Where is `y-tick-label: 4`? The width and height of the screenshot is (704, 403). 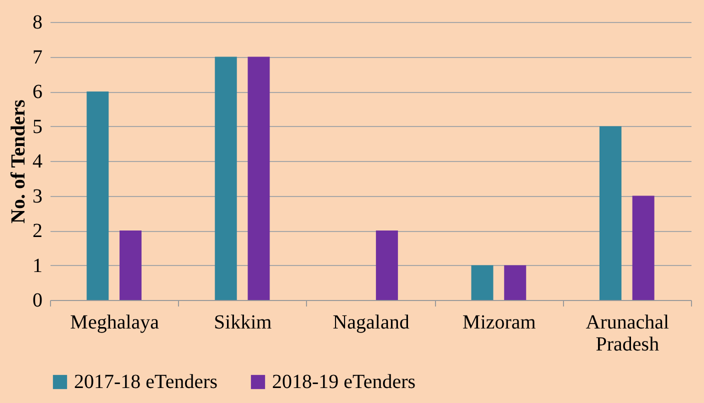 y-tick-label: 4 is located at coordinates (37, 161).